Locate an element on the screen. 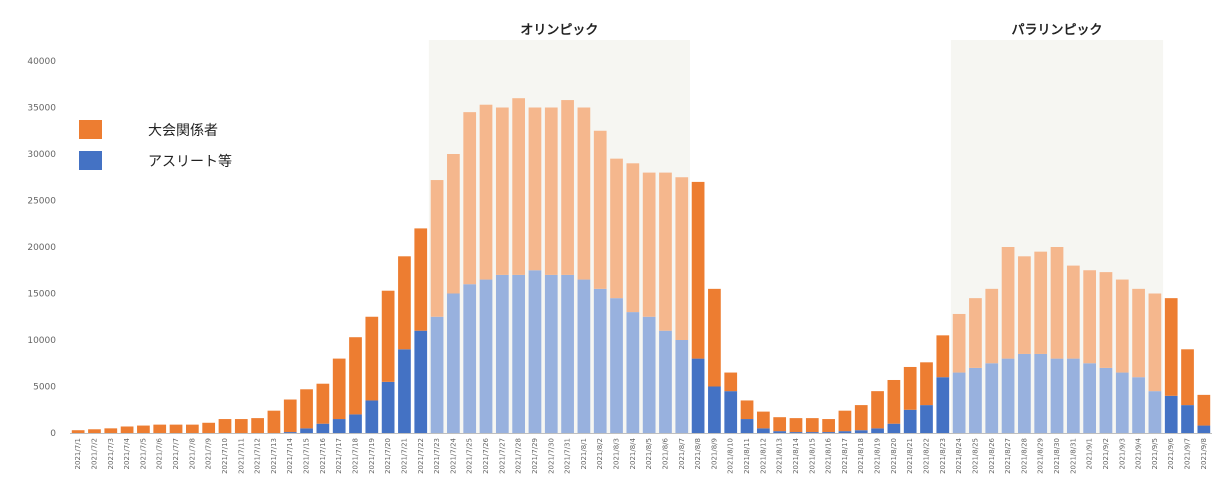 The image size is (1219, 495). y-tick-label: 10000 is located at coordinates (41, 341).